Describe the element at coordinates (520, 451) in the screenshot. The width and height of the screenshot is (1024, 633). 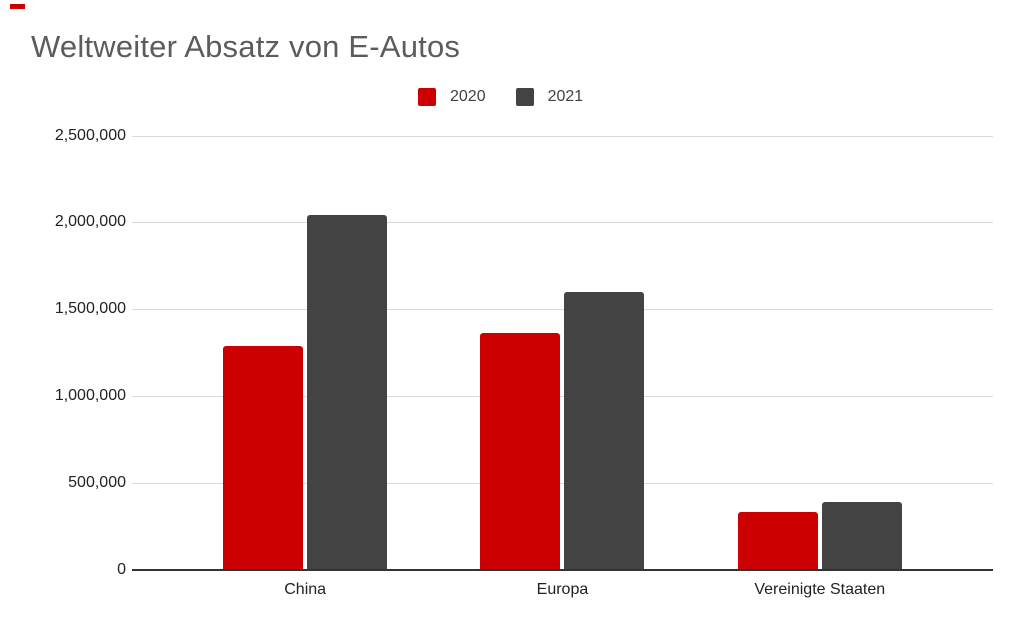
I see `bar-2020-europa` at that location.